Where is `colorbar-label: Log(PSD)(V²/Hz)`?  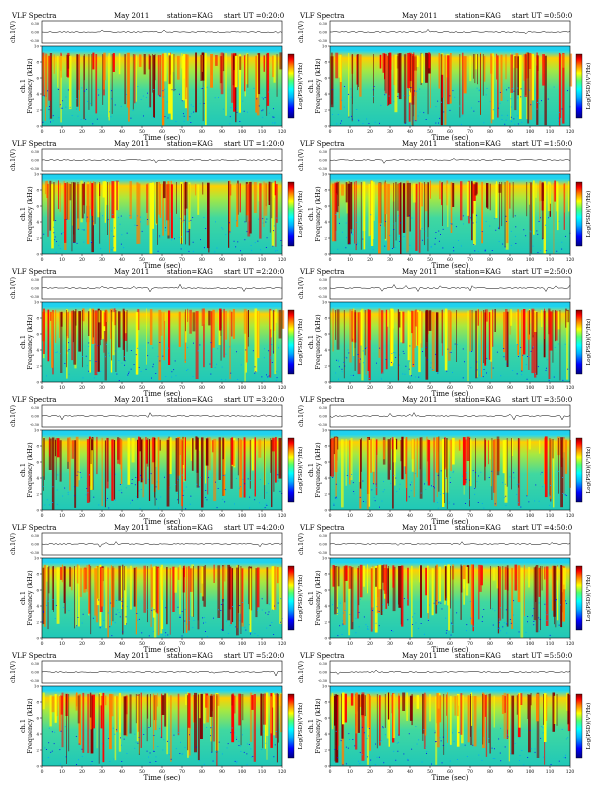
colorbar-label: Log(PSD)(V²/Hz) is located at coordinates (300, 726).